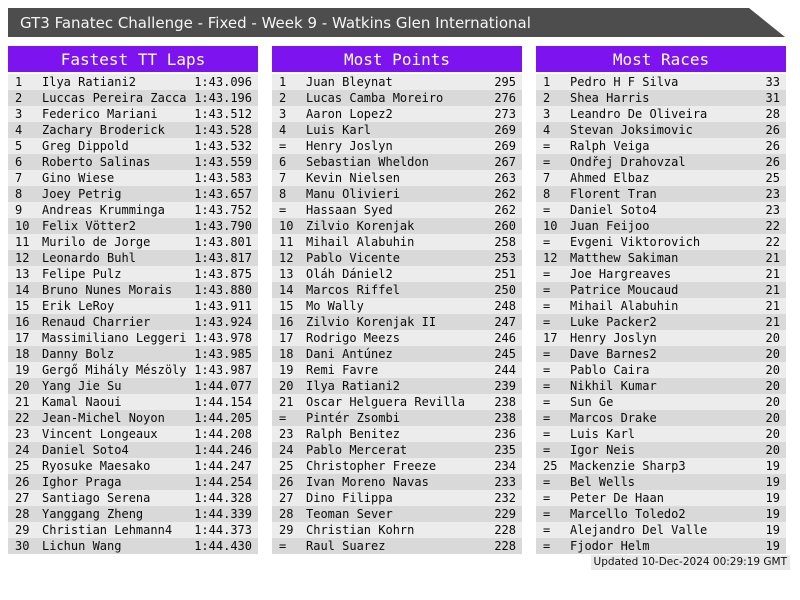  Describe the element at coordinates (772, 162) in the screenshot. I see `value-cell: 26` at that location.